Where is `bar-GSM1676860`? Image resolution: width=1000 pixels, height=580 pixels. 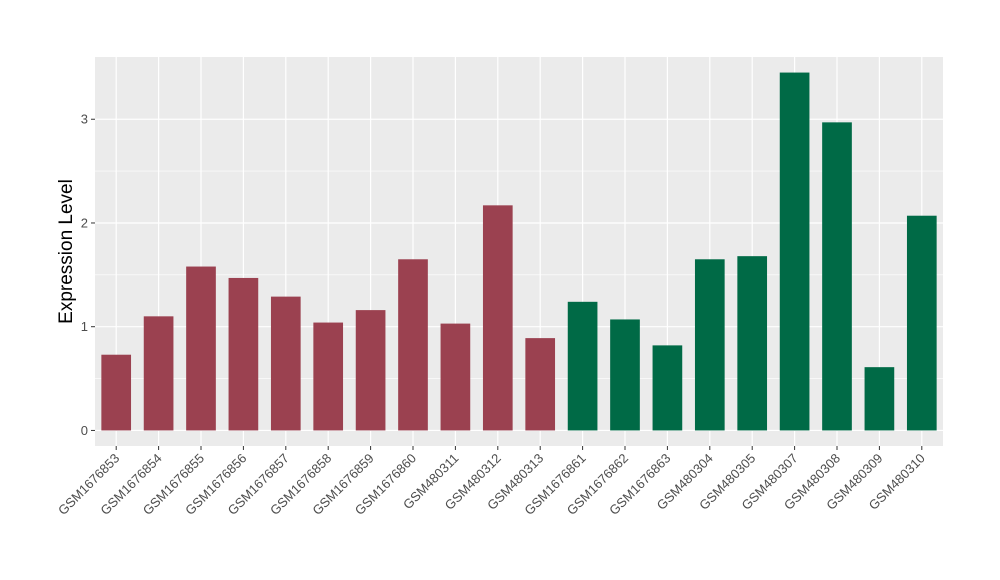
bar-GSM1676860 is located at coordinates (413, 345).